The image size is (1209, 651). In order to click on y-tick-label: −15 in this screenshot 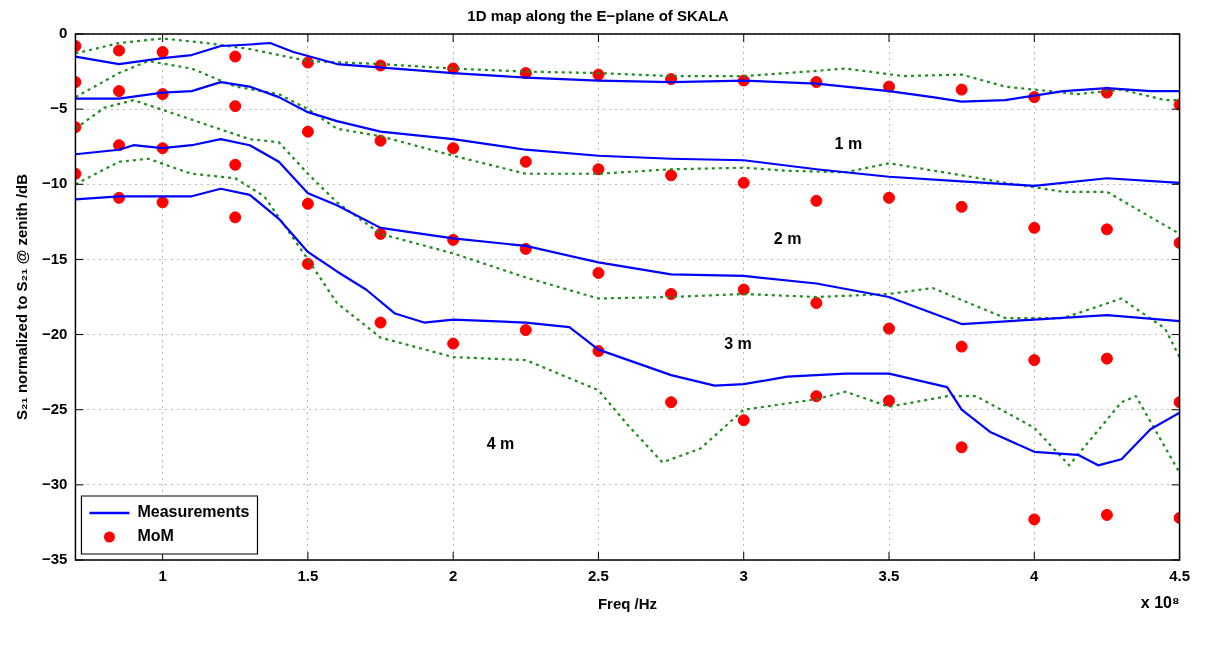, I will do `click(54, 258)`.